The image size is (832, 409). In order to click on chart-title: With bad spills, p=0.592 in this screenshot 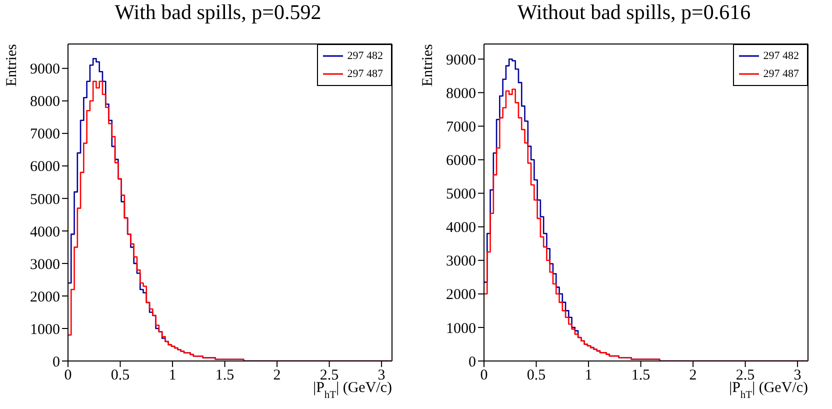, I will do `click(218, 12)`.